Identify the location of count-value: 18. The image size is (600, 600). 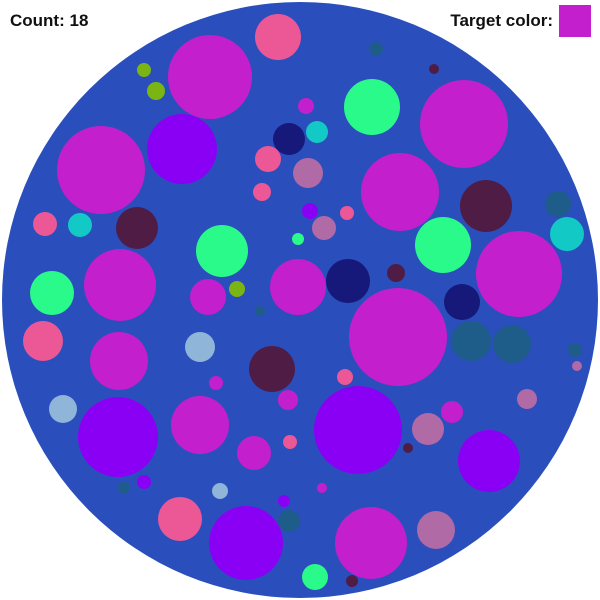
(79, 20).